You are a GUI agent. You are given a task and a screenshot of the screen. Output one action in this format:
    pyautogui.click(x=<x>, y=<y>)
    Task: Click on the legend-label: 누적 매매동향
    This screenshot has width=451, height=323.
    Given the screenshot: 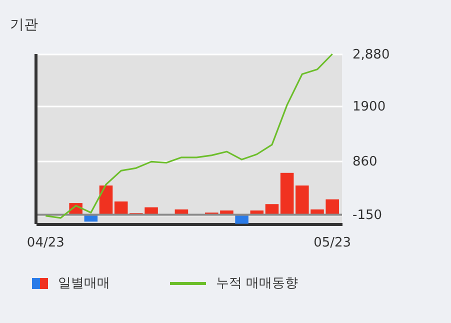 What is the action you would take?
    pyautogui.click(x=257, y=283)
    